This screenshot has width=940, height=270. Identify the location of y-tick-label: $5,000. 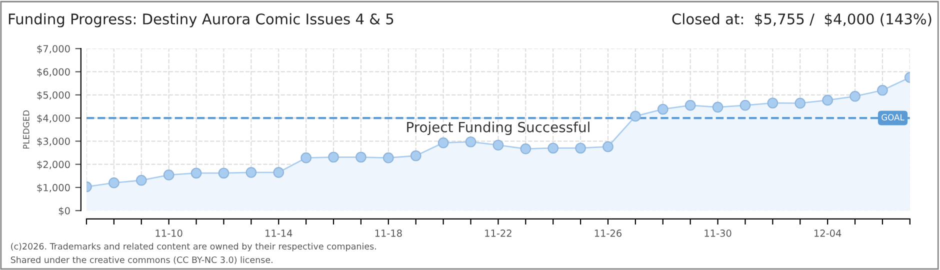
(53, 95).